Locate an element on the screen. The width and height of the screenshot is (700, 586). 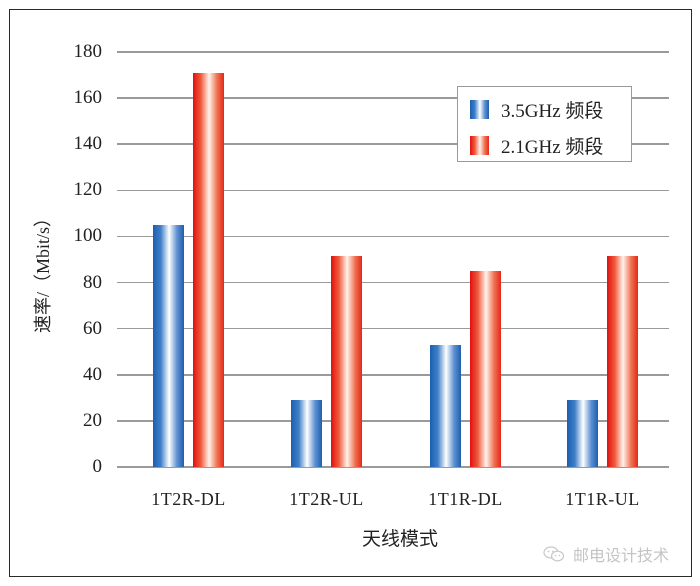
legend-swatch-blue is located at coordinates (479, 109).